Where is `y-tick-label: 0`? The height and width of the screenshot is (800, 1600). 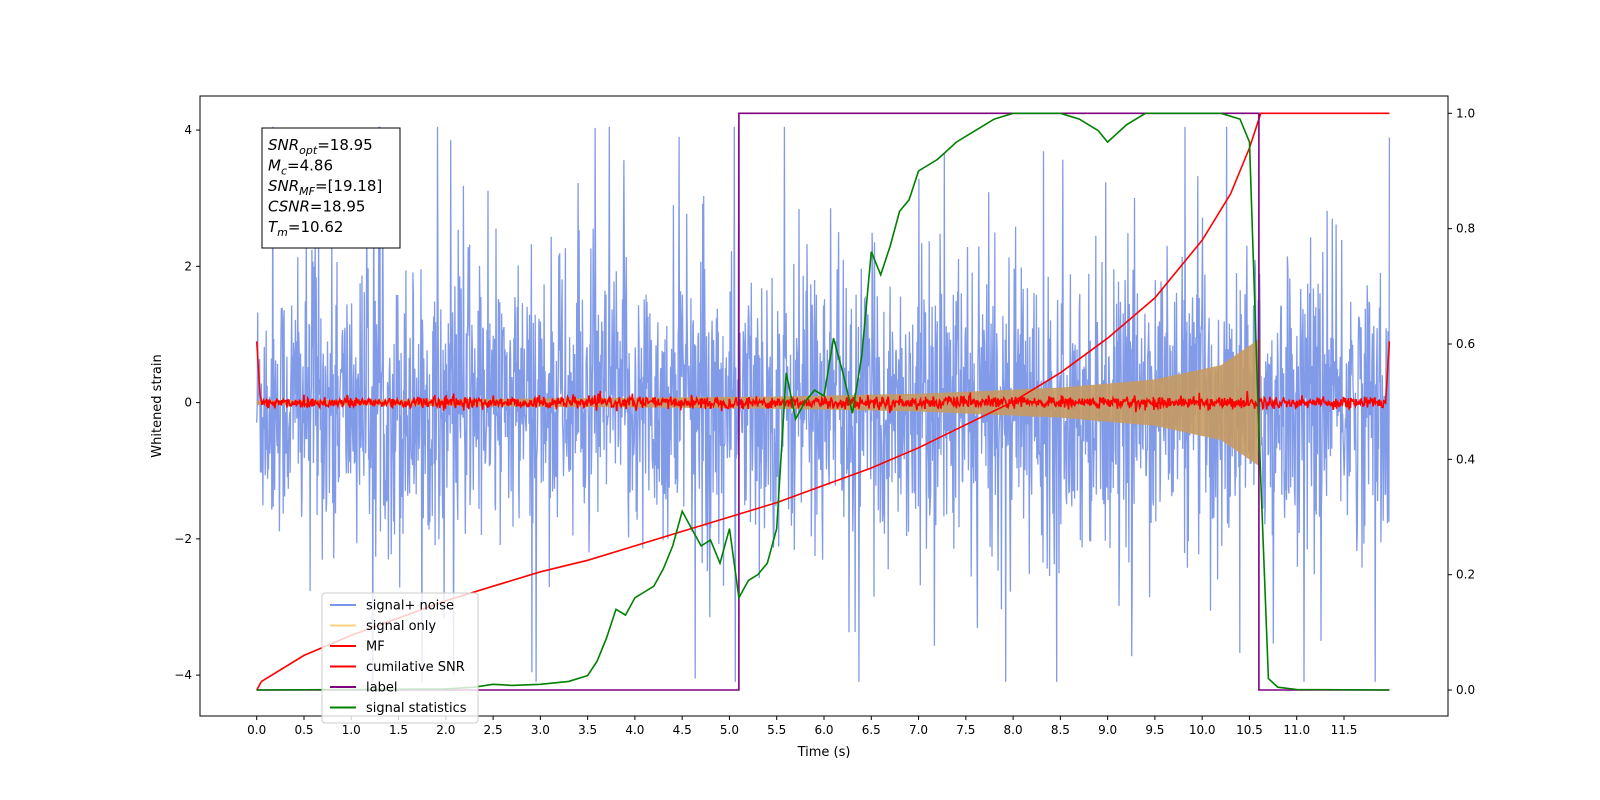
y-tick-label: 0 is located at coordinates (188, 403).